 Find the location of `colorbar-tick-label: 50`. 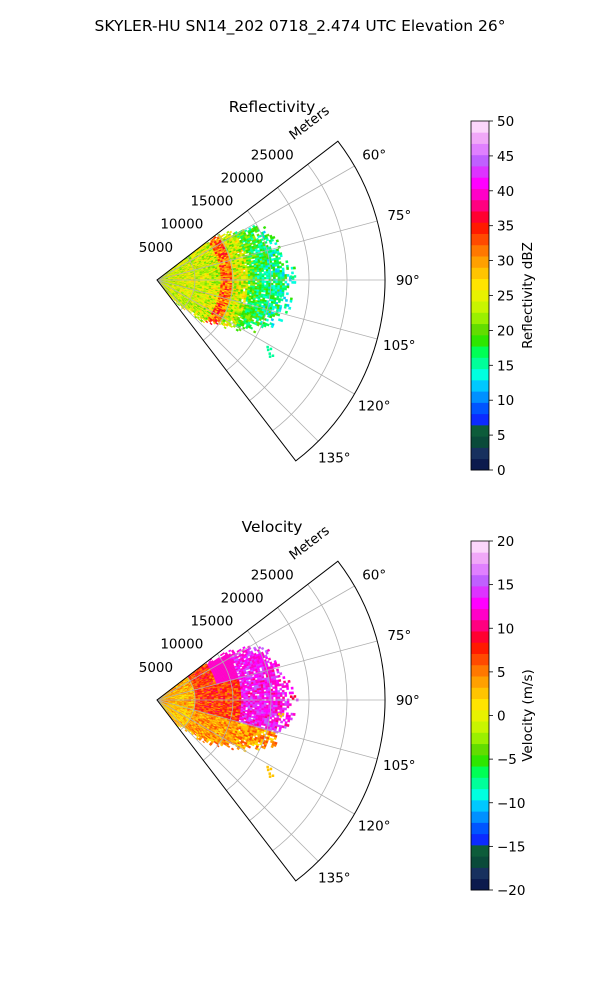

colorbar-tick-label: 50 is located at coordinates (505, 122).